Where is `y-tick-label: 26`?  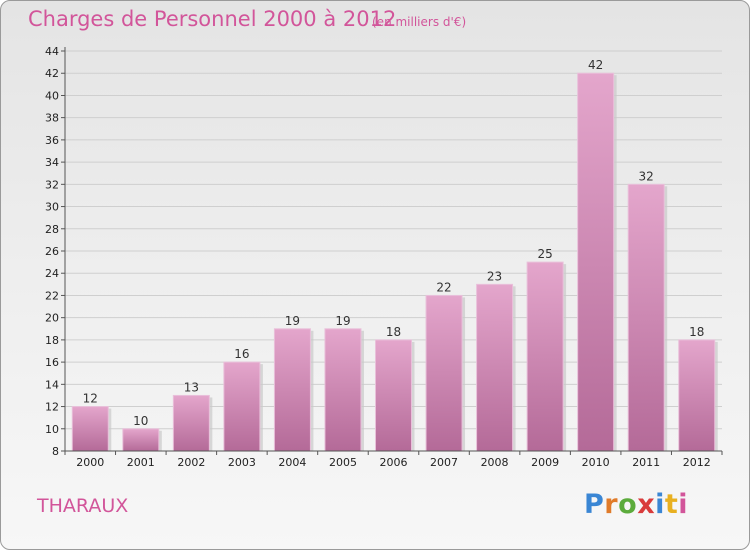
y-tick-label: 26 is located at coordinates (52, 251).